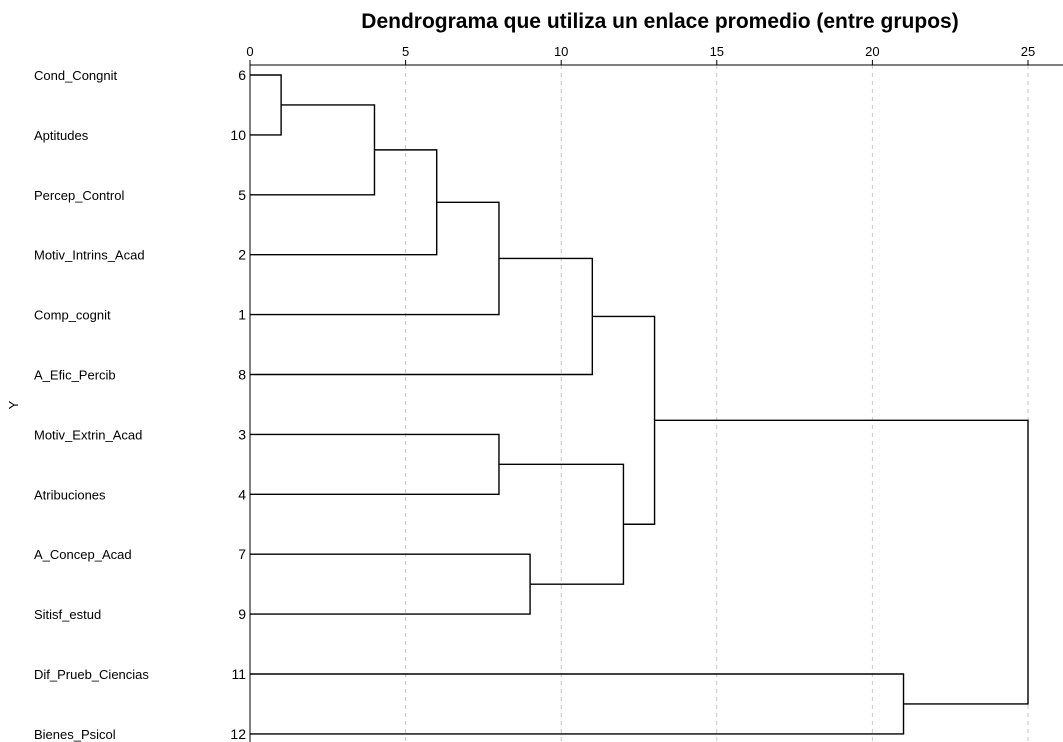  Describe the element at coordinates (405, 51) in the screenshot. I see `x-tick-label: 5` at that location.